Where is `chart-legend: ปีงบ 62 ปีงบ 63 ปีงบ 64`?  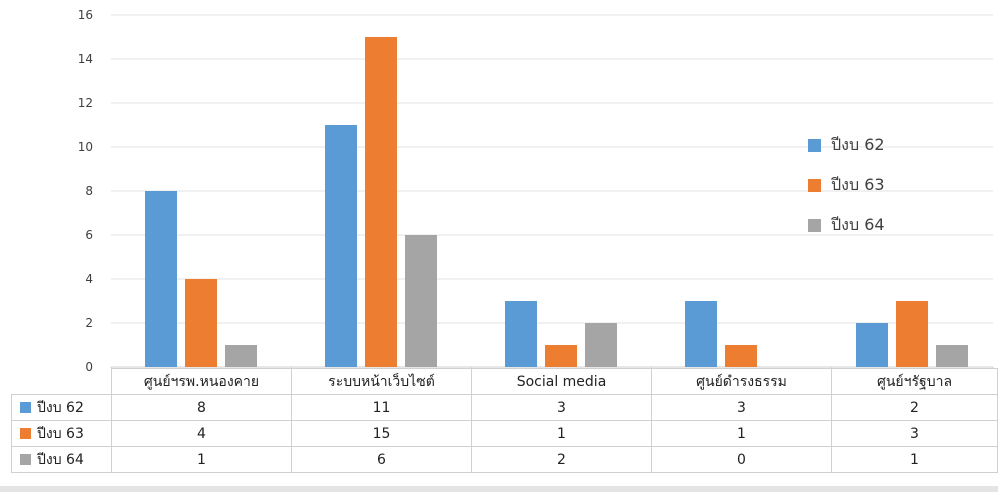
chart-legend: ปีงบ 62 ปีงบ 63 ปีงบ 64 is located at coordinates (883, 185).